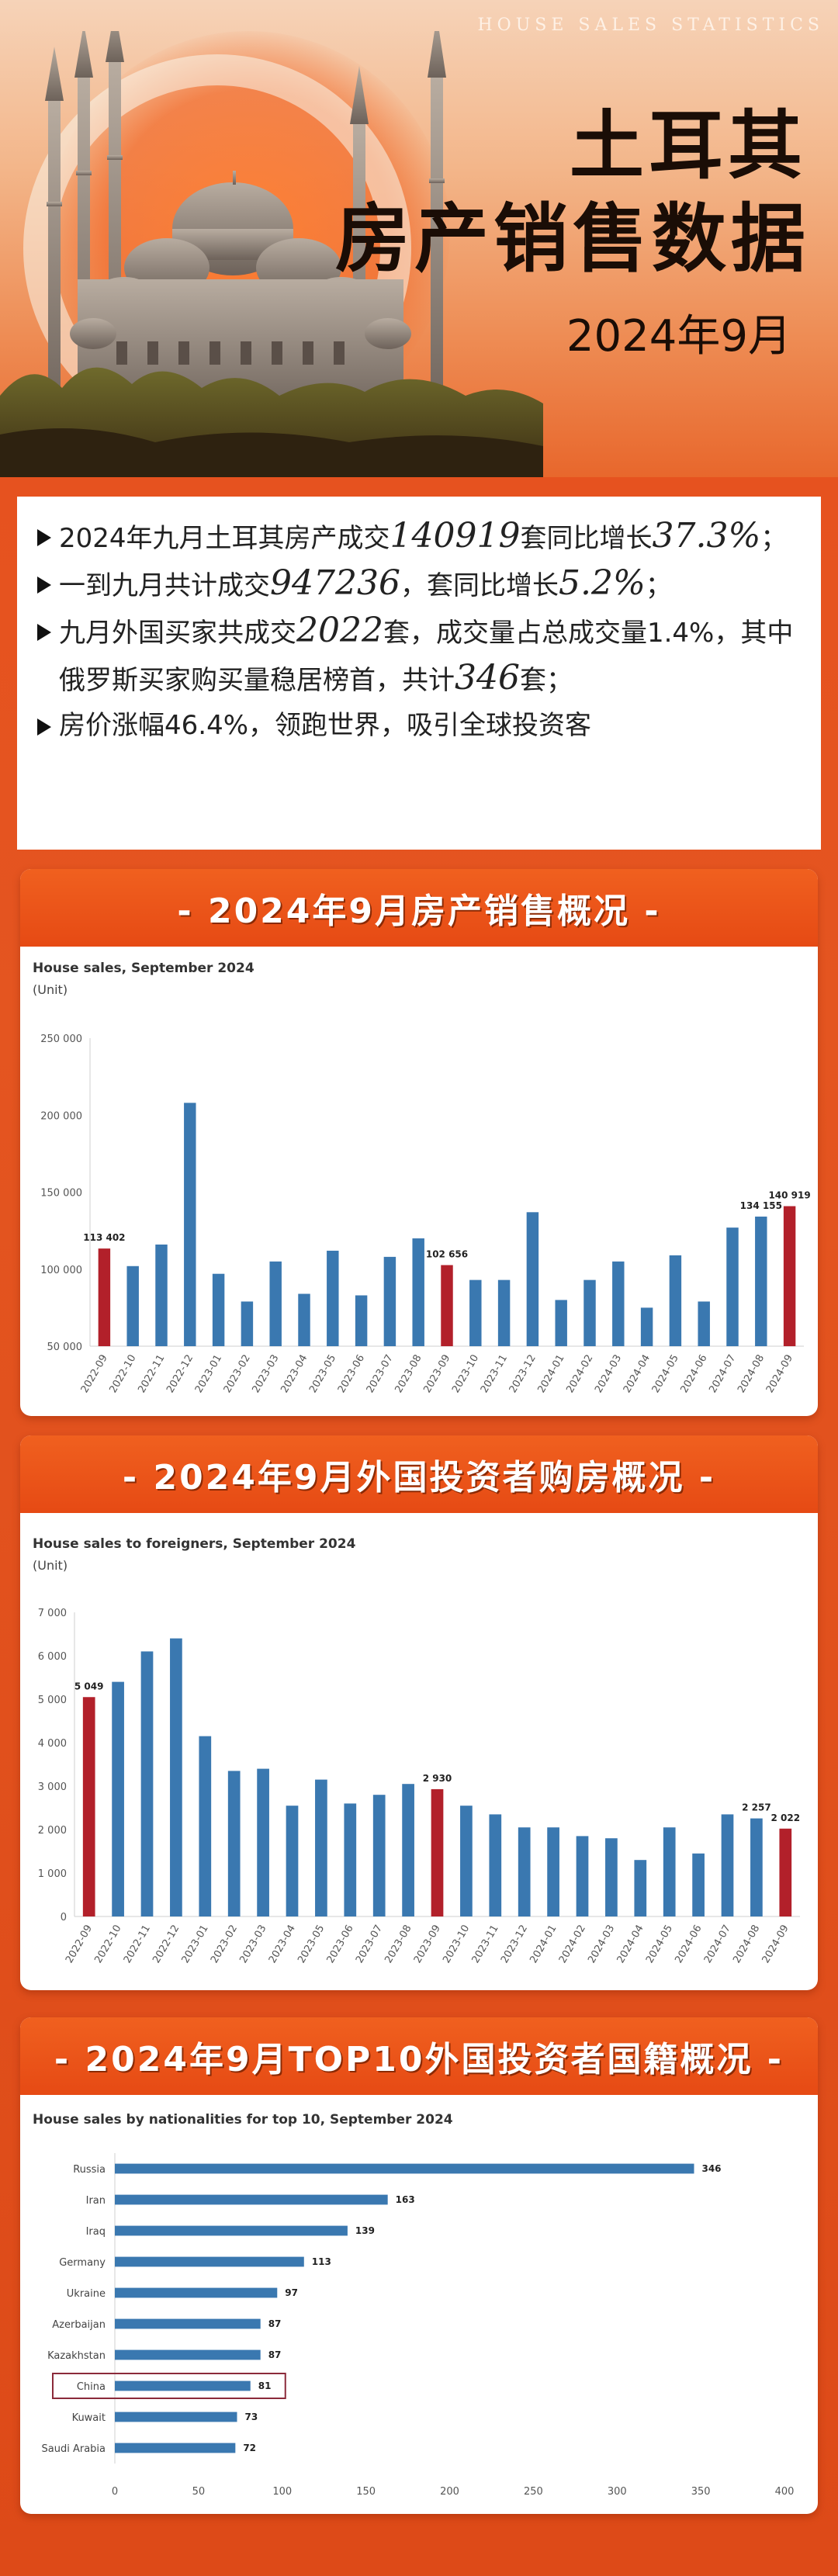 Image resolution: width=838 pixels, height=2576 pixels. What do you see at coordinates (199, 2492) in the screenshot?
I see `x-tick-label: 50` at bounding box center [199, 2492].